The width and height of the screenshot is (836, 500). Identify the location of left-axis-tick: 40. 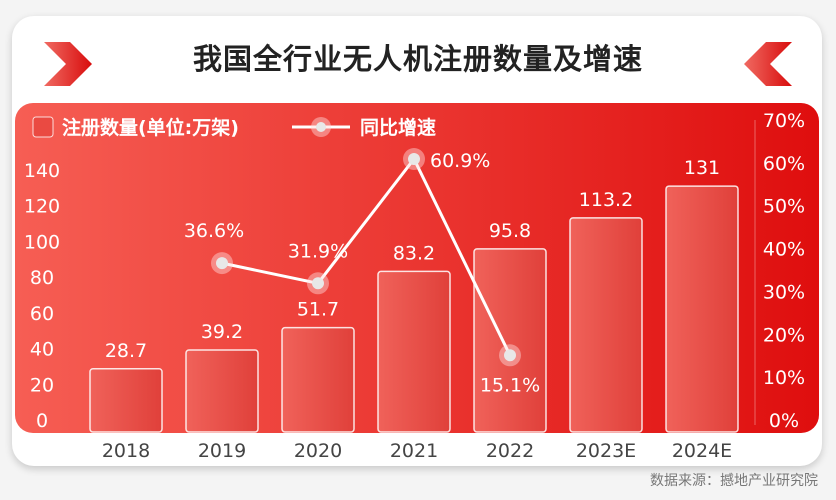
(42, 350).